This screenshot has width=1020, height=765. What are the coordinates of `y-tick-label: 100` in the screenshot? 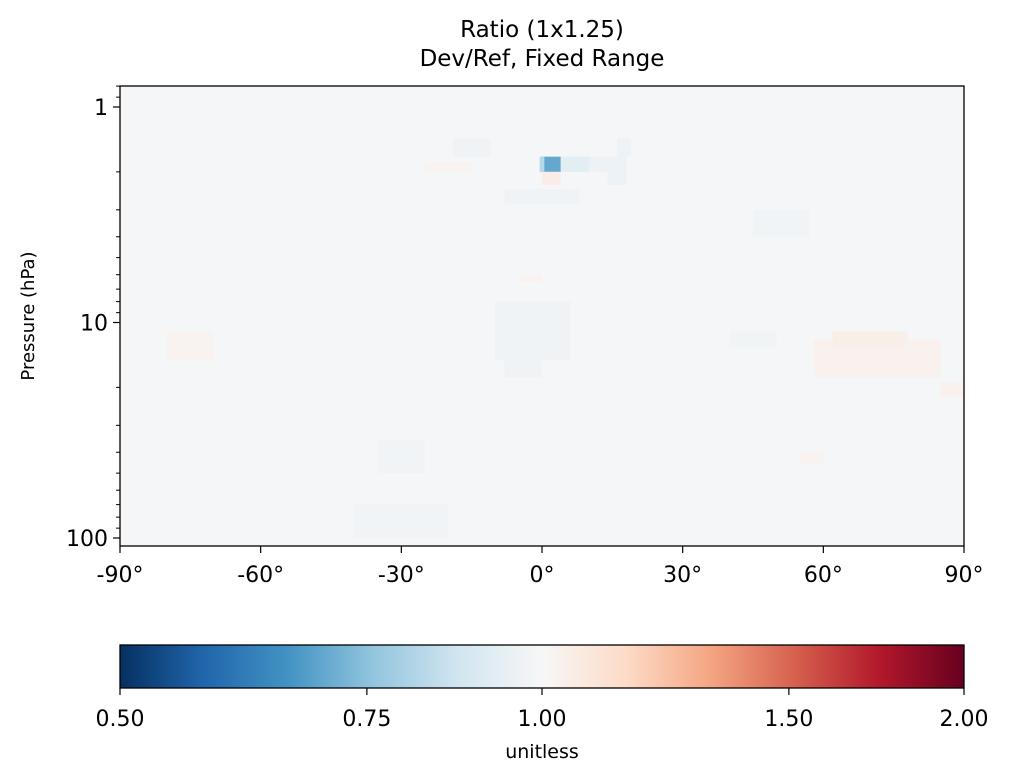 It's located at (87, 539).